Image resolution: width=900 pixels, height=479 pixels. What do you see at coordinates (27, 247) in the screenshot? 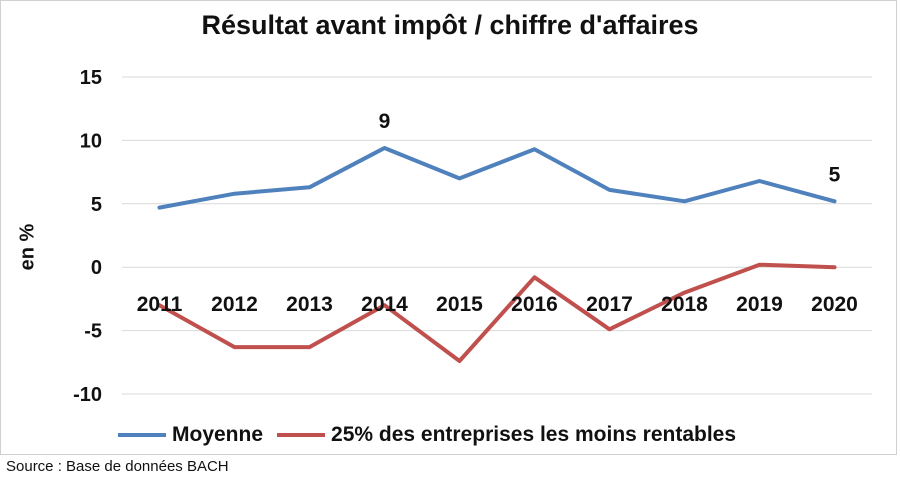
I see `y-axis-label: en %` at bounding box center [27, 247].